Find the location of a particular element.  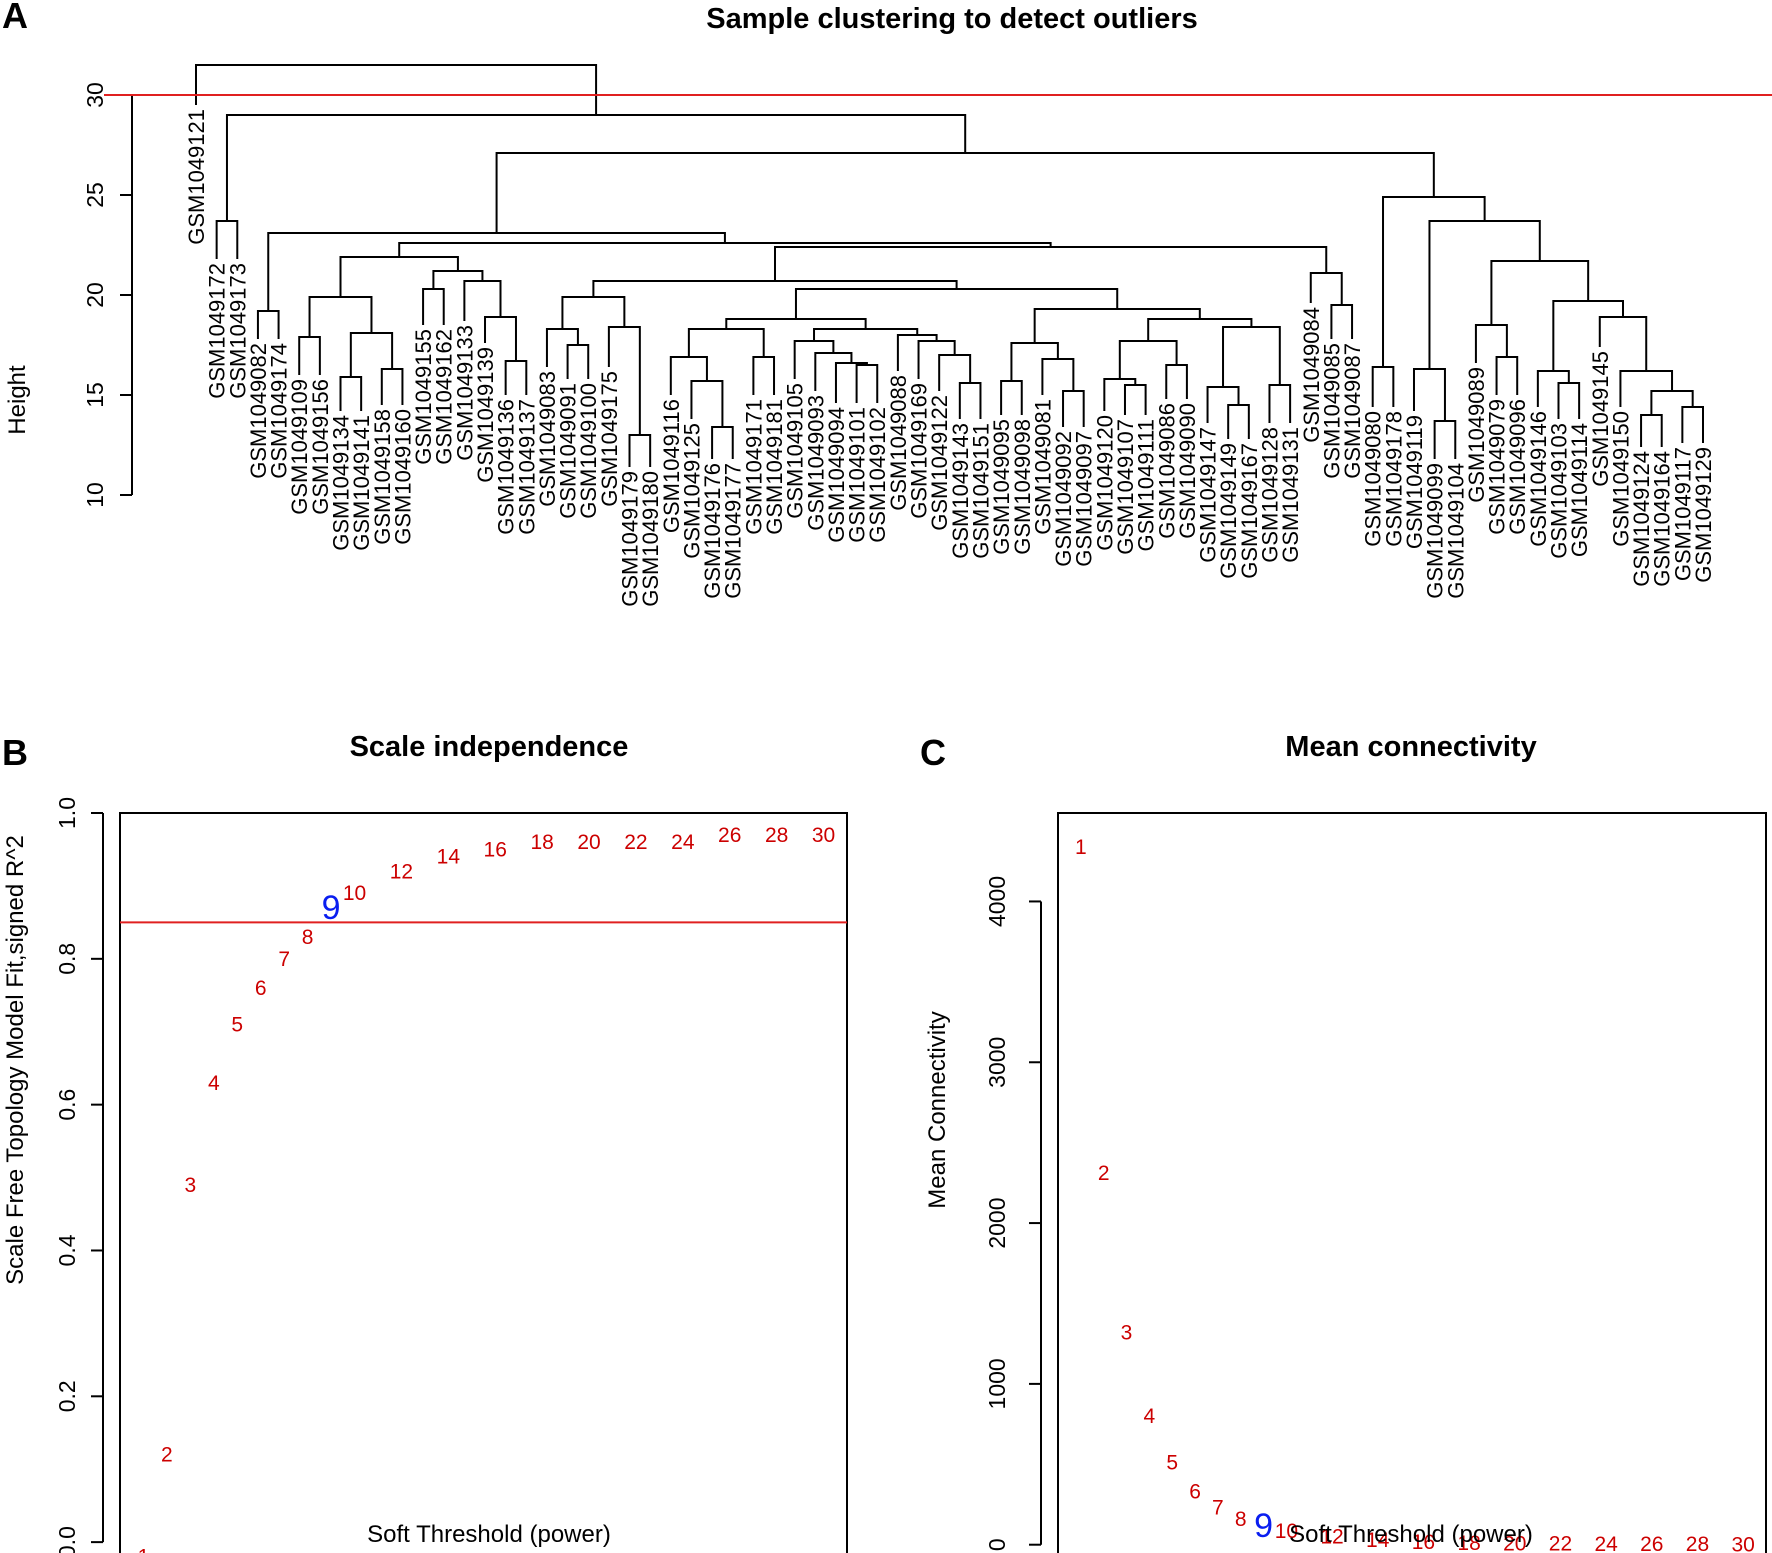

dendrogram-leaf-label: GSM1049107 is located at coordinates (1125, 487).